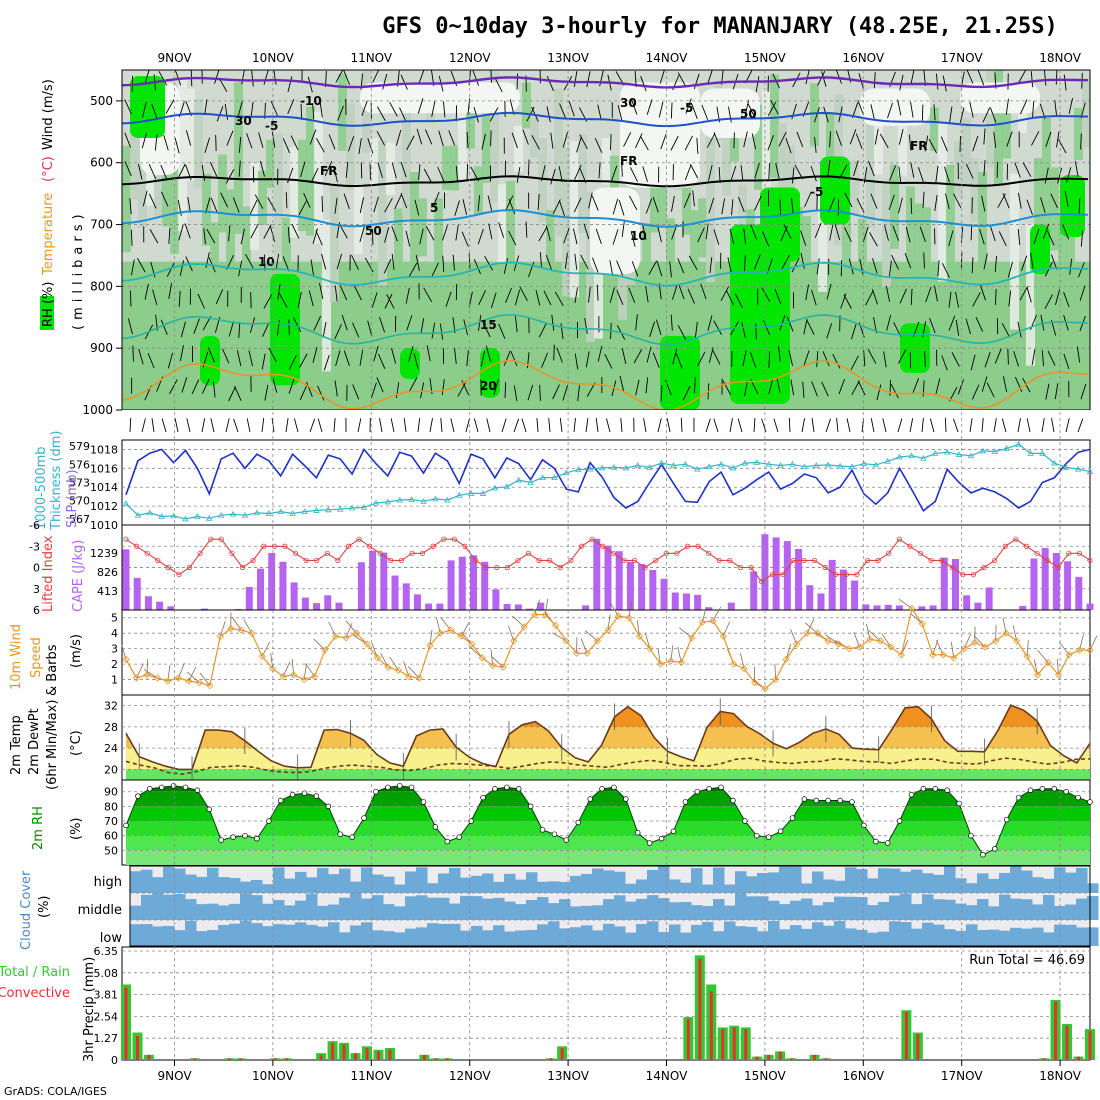 This screenshot has height=1100, width=1100. What do you see at coordinates (52, 745) in the screenshot?
I see `minmax-label: (6hr Min/Max)` at bounding box center [52, 745].